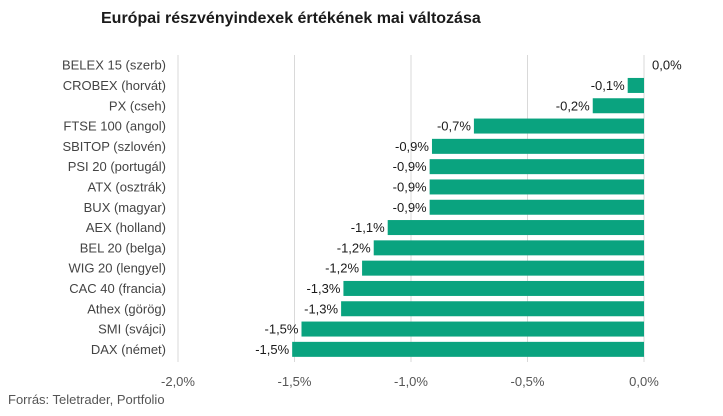 The image size is (723, 416). What do you see at coordinates (137, 105) in the screenshot?
I see `category-label: PX (cseh)` at bounding box center [137, 105].